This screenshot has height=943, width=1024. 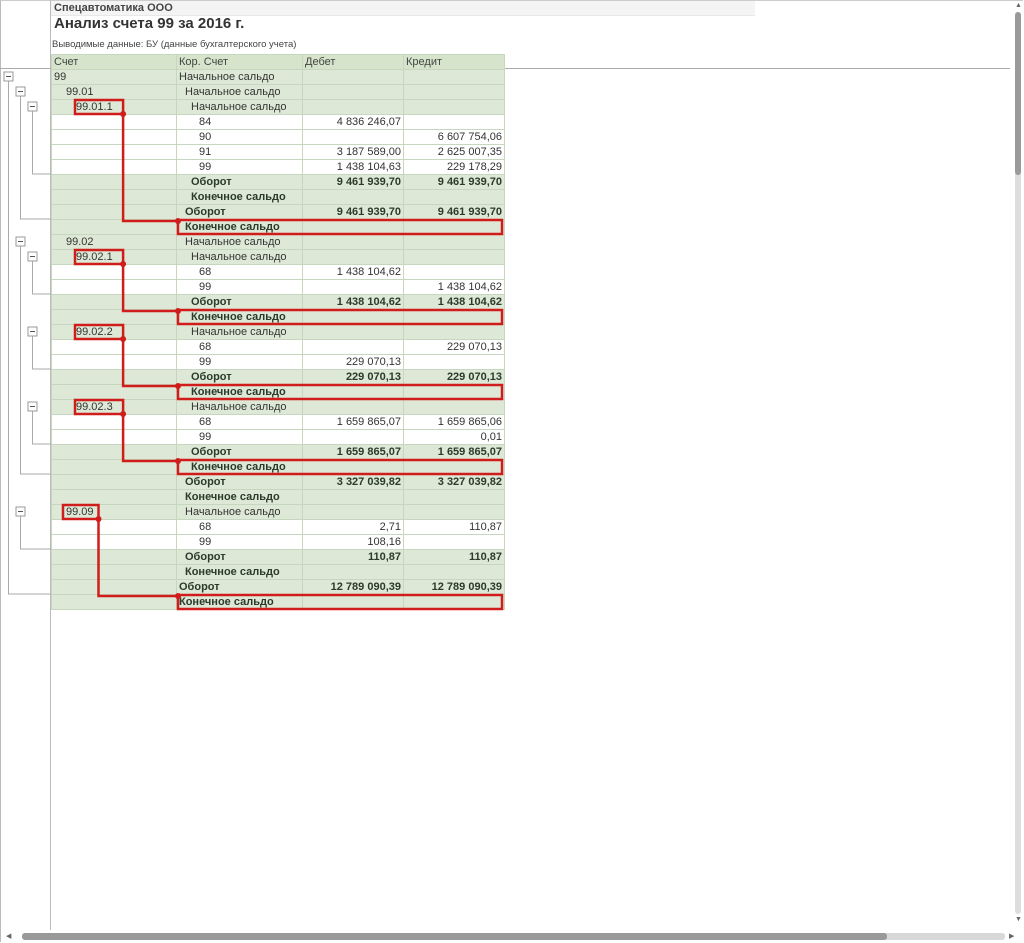 What do you see at coordinates (278, 407) in the screenshot?
I see `table-row: 99.02.3 Начальное сальдо` at bounding box center [278, 407].